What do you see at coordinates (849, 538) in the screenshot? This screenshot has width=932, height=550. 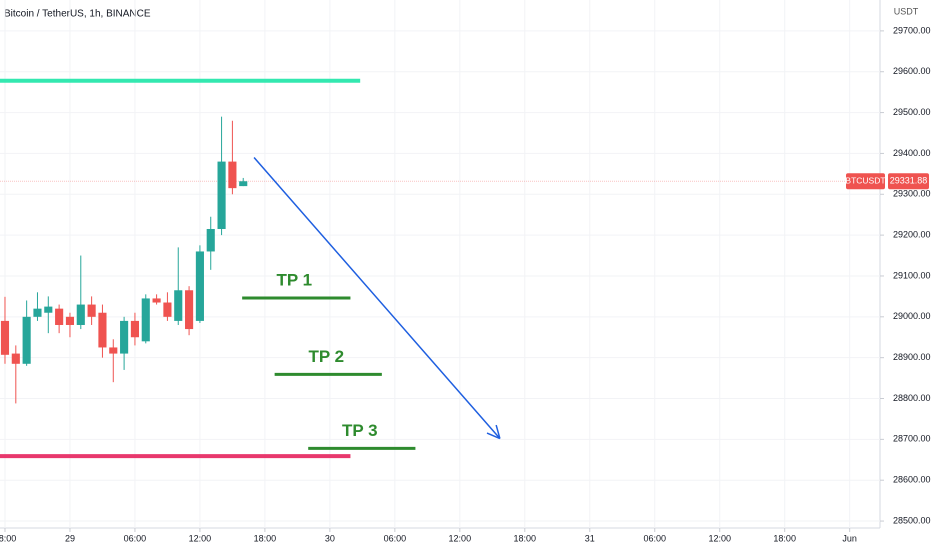 I see `x-tick-label: Jun` at bounding box center [849, 538].